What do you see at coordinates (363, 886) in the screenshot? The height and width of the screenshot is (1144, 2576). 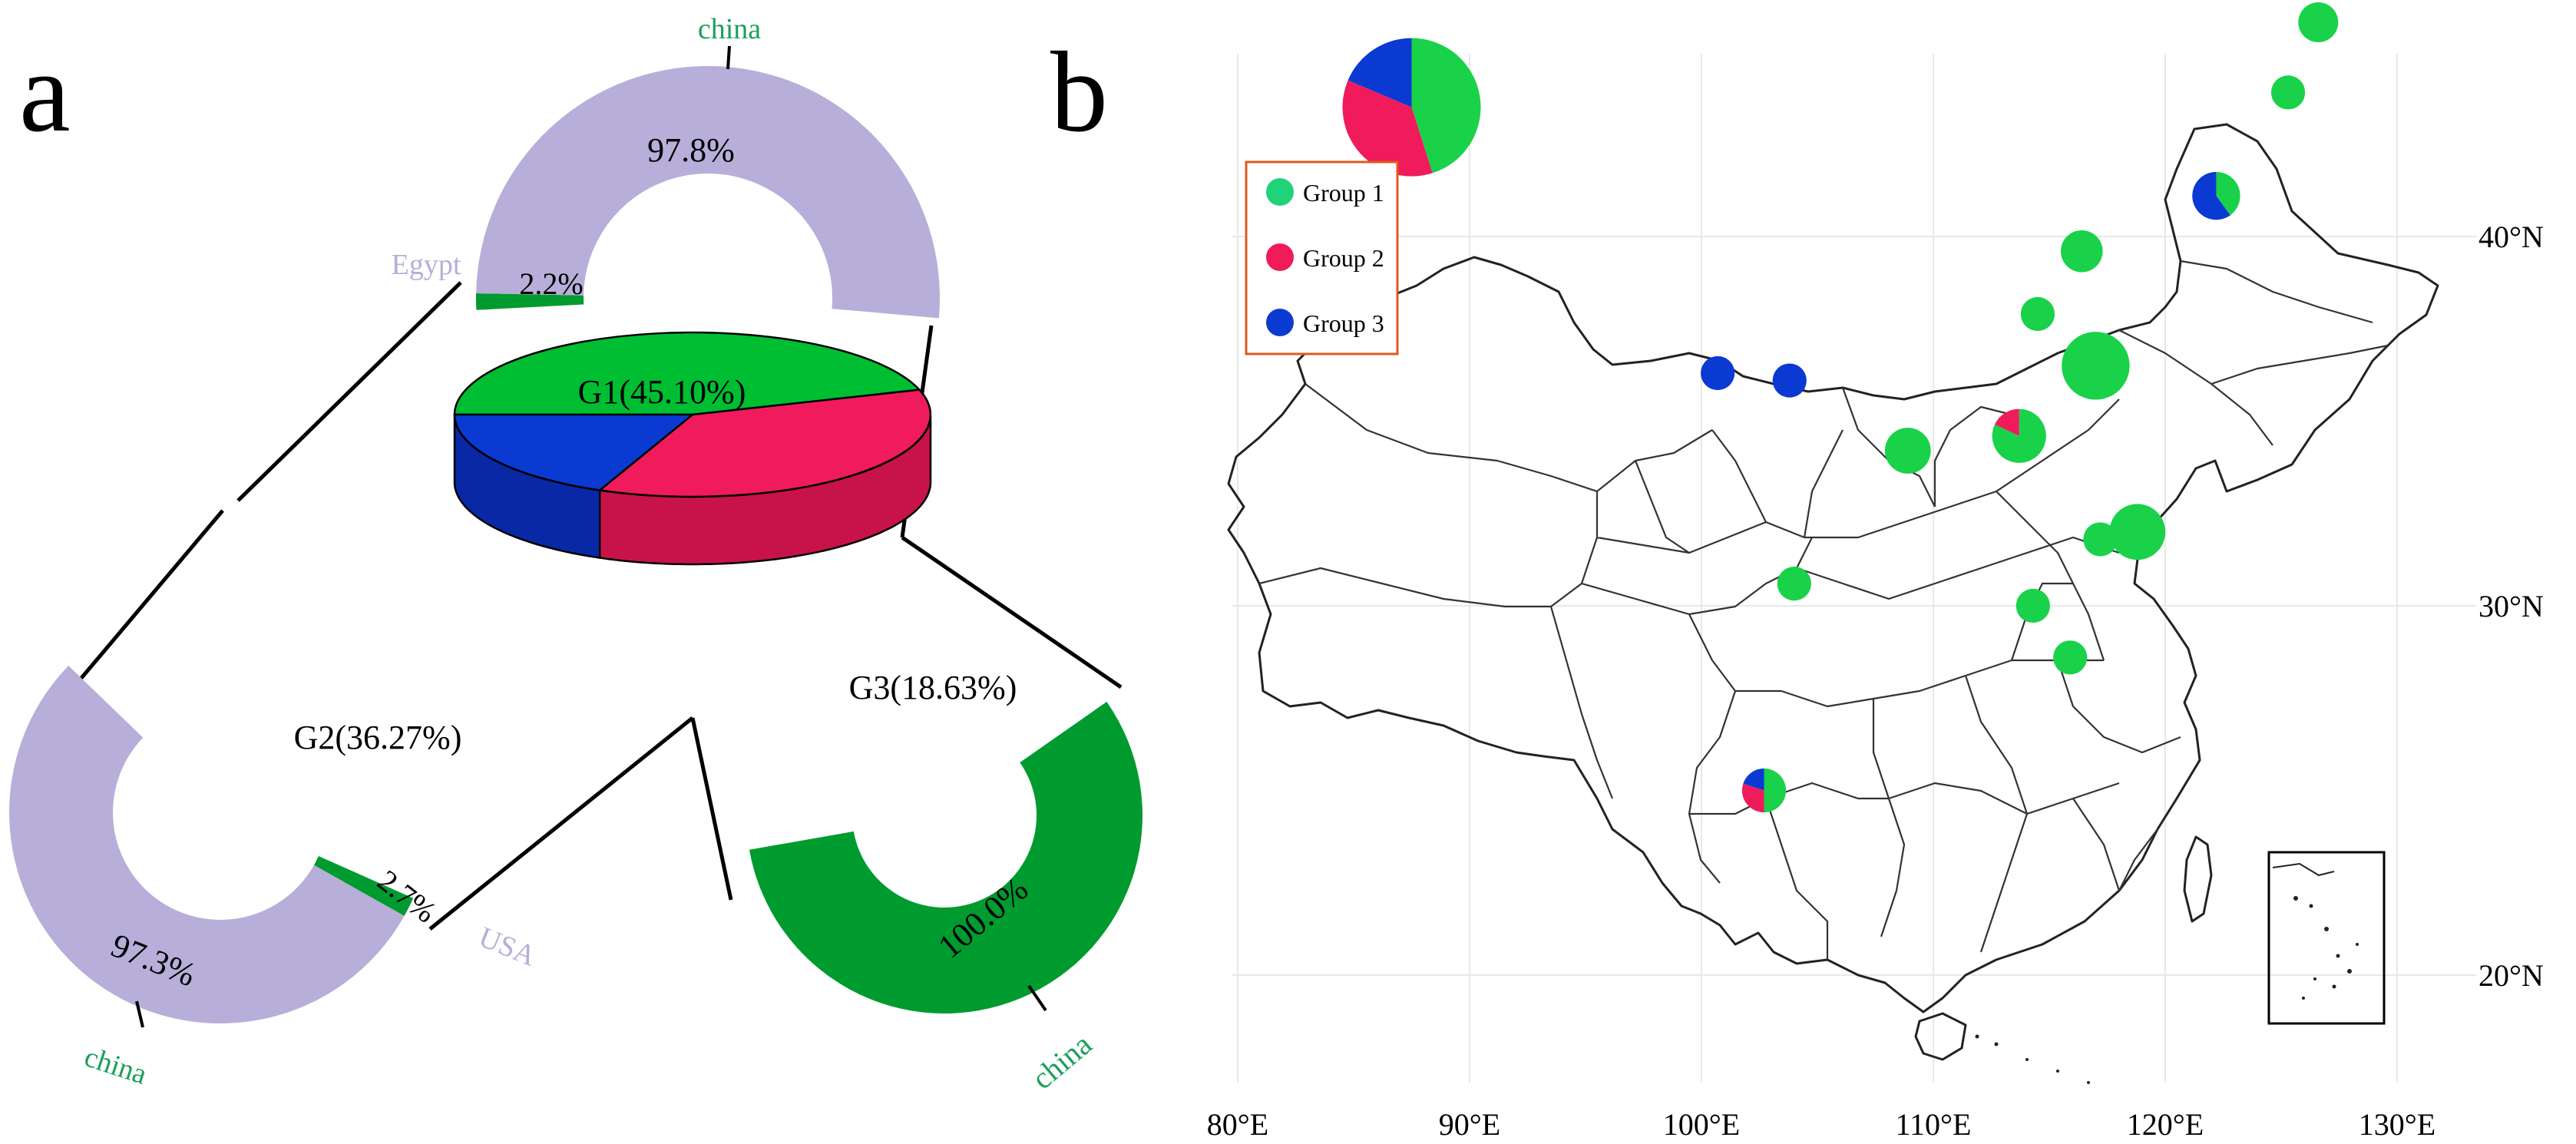 I see `donut-g2-segment-usa` at bounding box center [363, 886].